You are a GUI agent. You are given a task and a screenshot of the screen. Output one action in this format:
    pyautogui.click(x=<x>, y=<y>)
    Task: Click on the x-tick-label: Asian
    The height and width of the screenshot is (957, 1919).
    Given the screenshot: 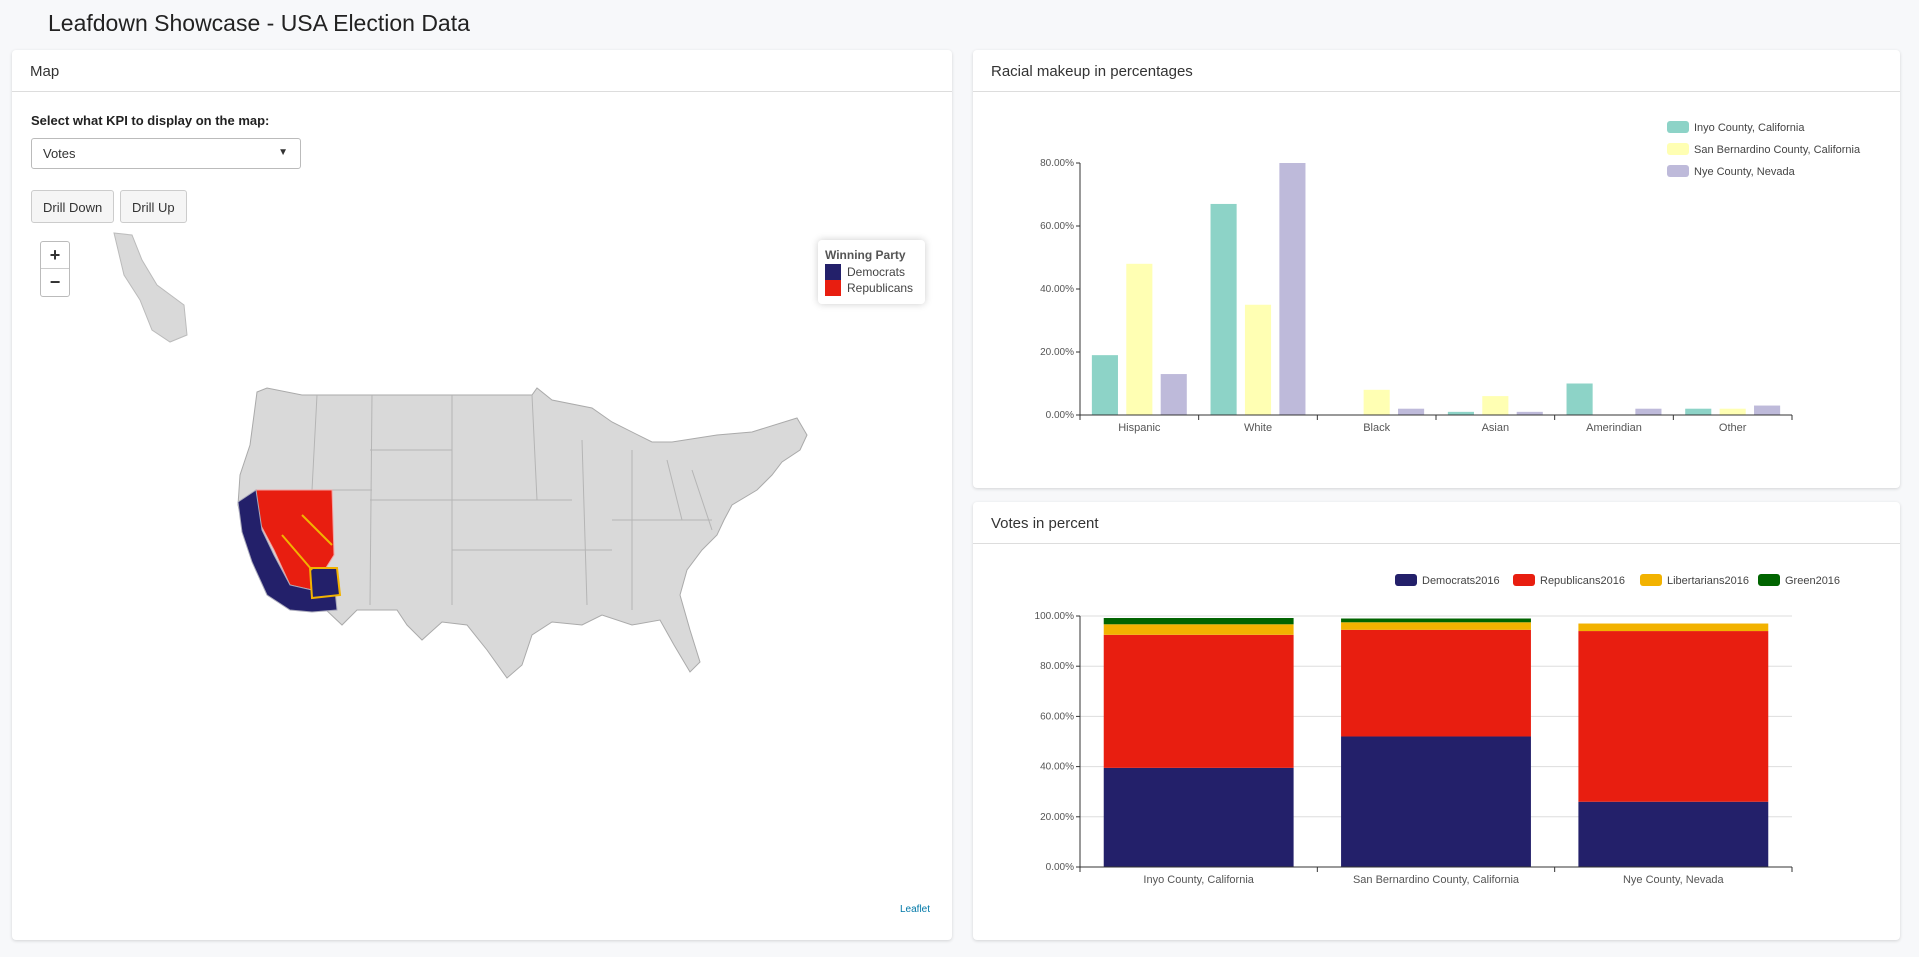 What is the action you would take?
    pyautogui.click(x=1496, y=428)
    